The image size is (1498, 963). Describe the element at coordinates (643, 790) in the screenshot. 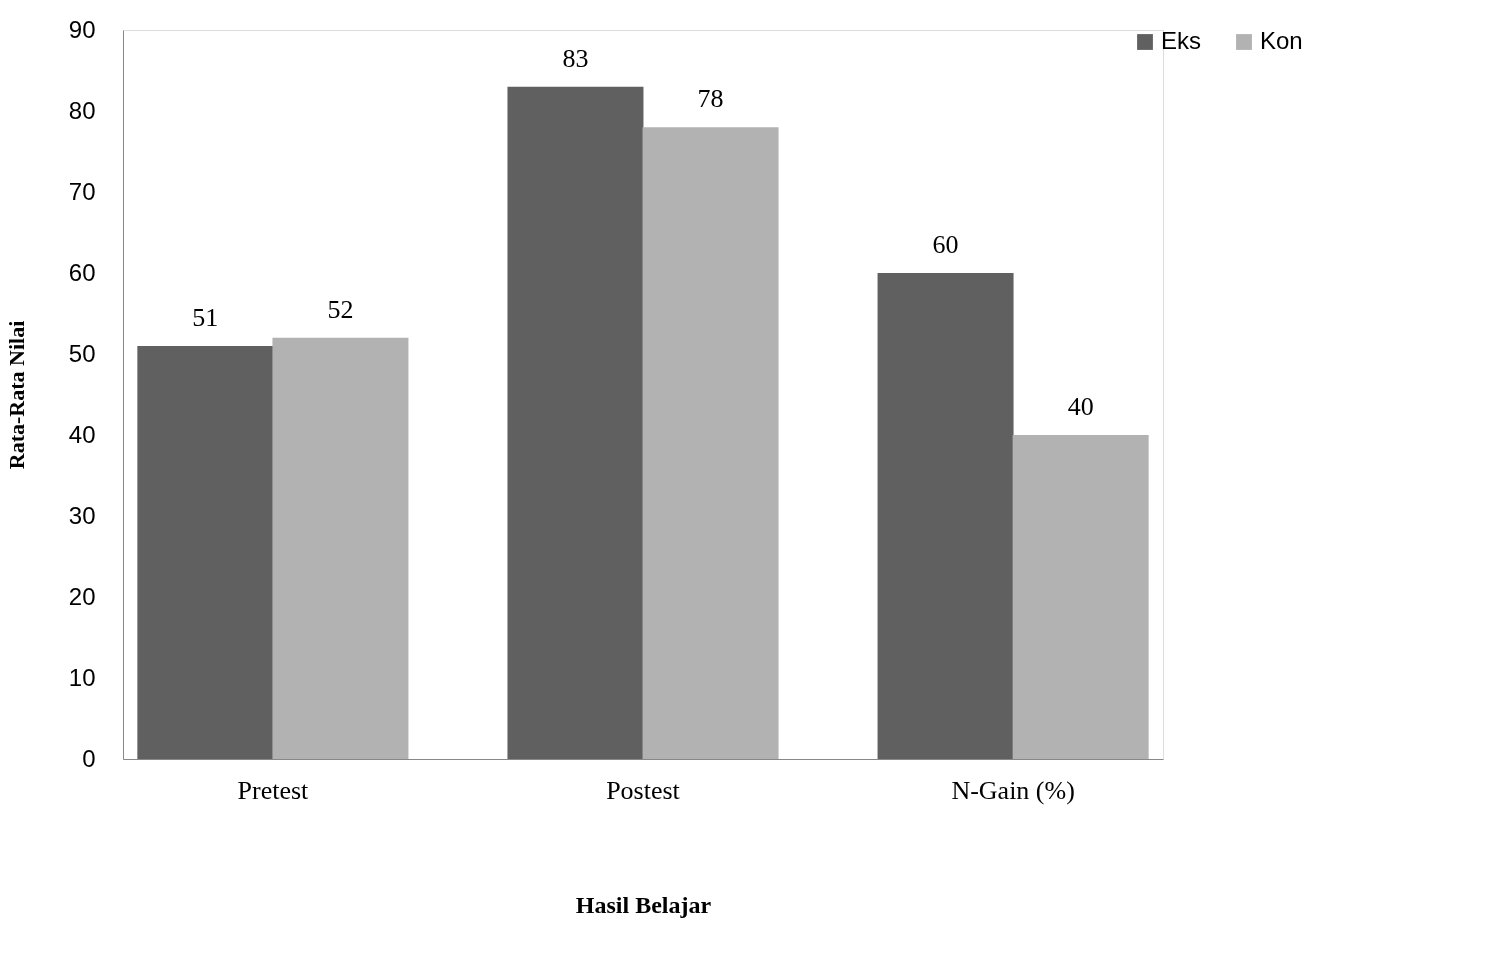

I see `x-tick-label: Postest` at that location.